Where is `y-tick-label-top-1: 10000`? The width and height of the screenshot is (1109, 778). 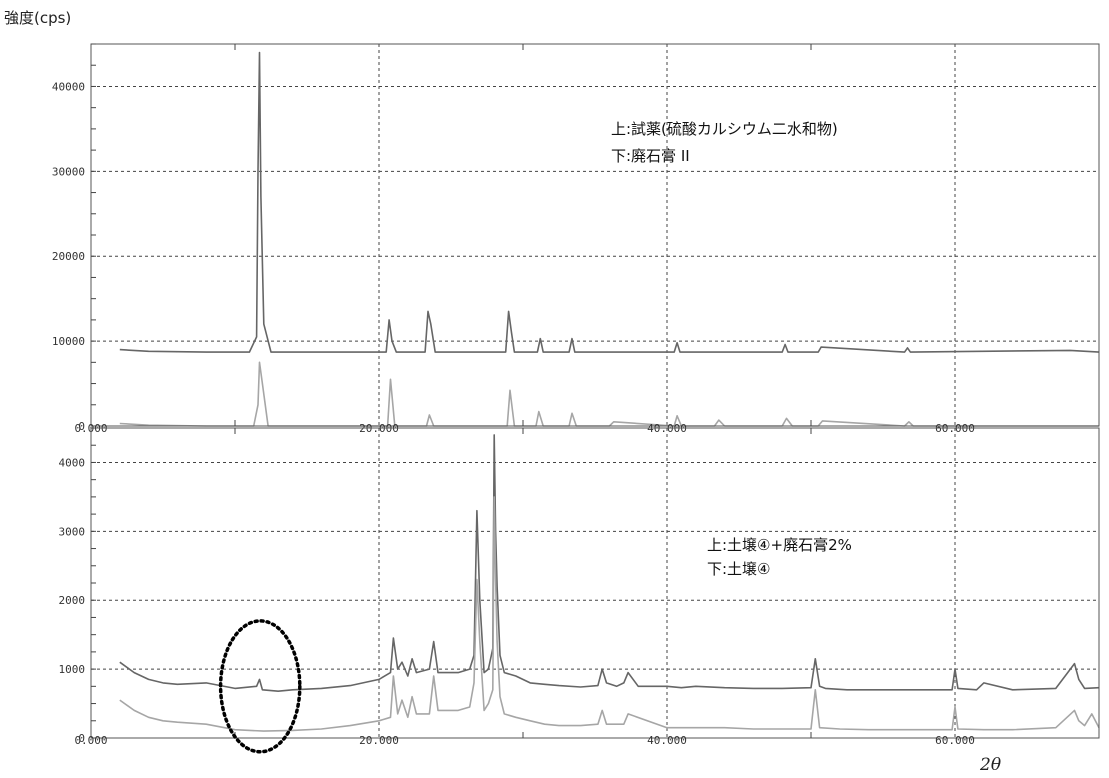 y-tick-label-top-1: 10000 is located at coordinates (68, 341).